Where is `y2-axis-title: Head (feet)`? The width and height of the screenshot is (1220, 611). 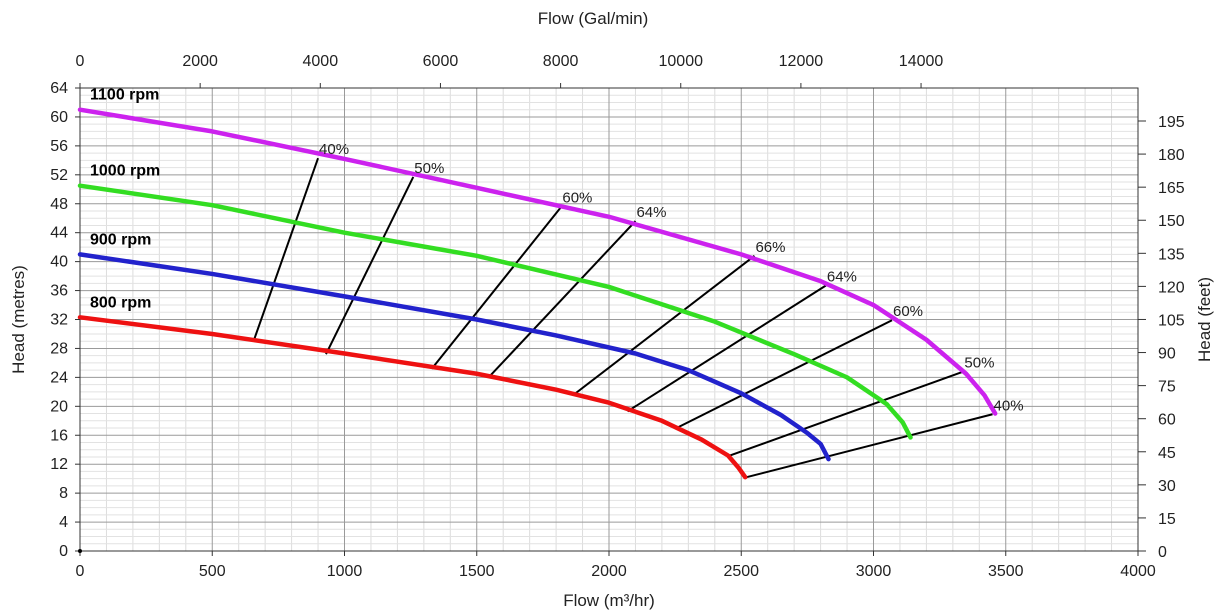
y2-axis-title: Head (feet) is located at coordinates (1204, 319).